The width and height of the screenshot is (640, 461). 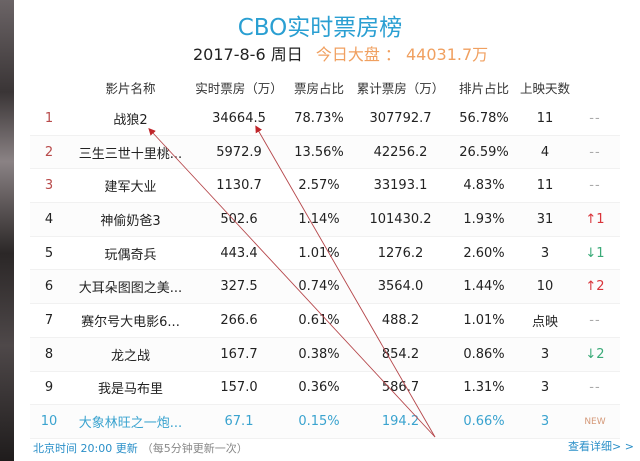 I want to click on realtime-gross: 502.6, so click(x=239, y=219).